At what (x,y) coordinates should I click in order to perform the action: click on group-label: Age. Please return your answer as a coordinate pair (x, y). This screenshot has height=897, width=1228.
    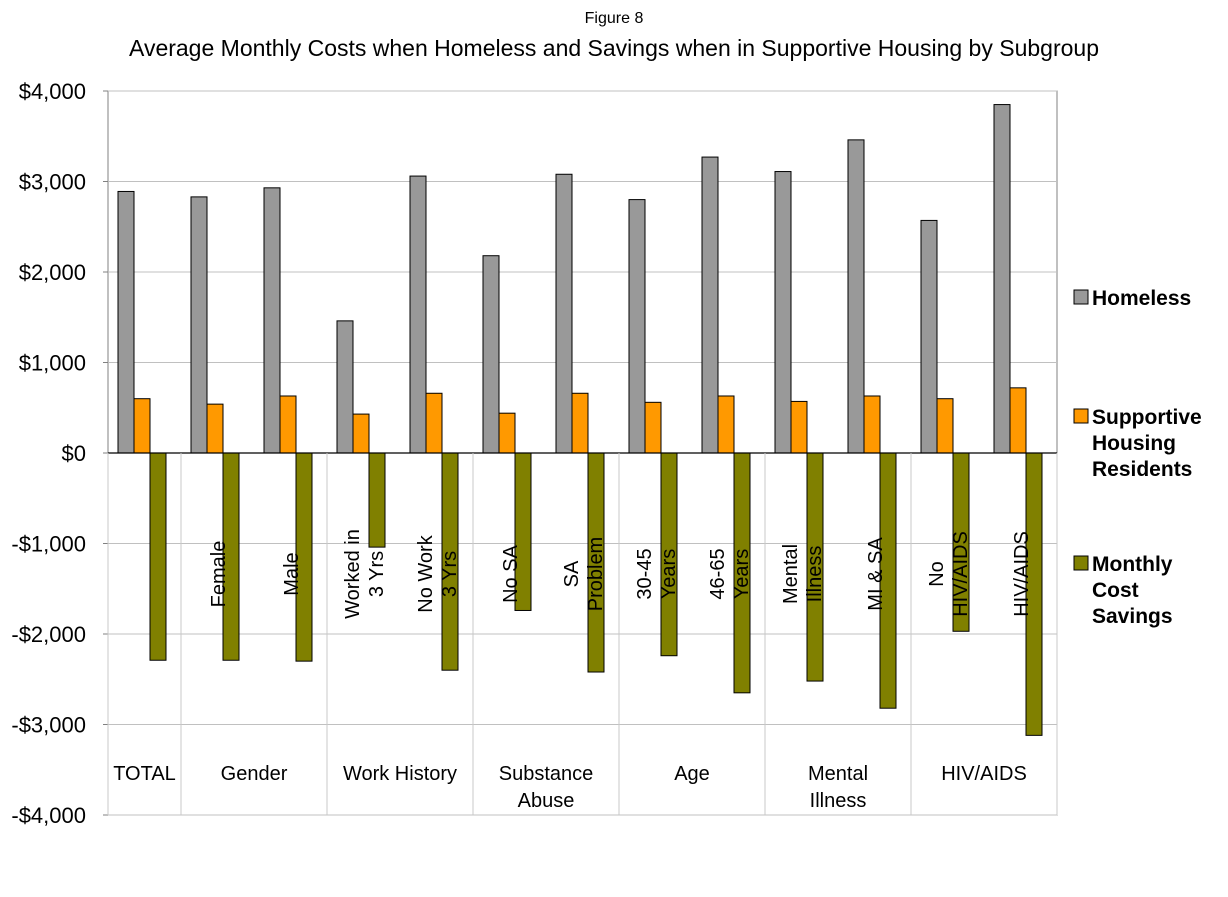
    Looking at the image, I should click on (692, 774).